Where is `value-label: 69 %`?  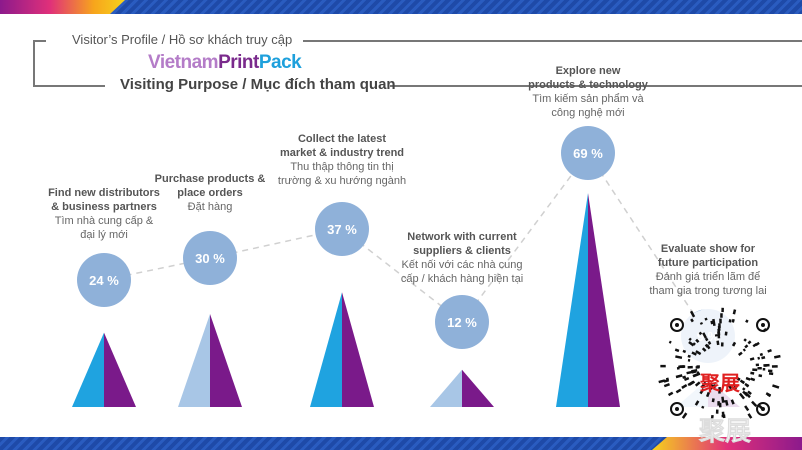
value-label: 69 % is located at coordinates (588, 153).